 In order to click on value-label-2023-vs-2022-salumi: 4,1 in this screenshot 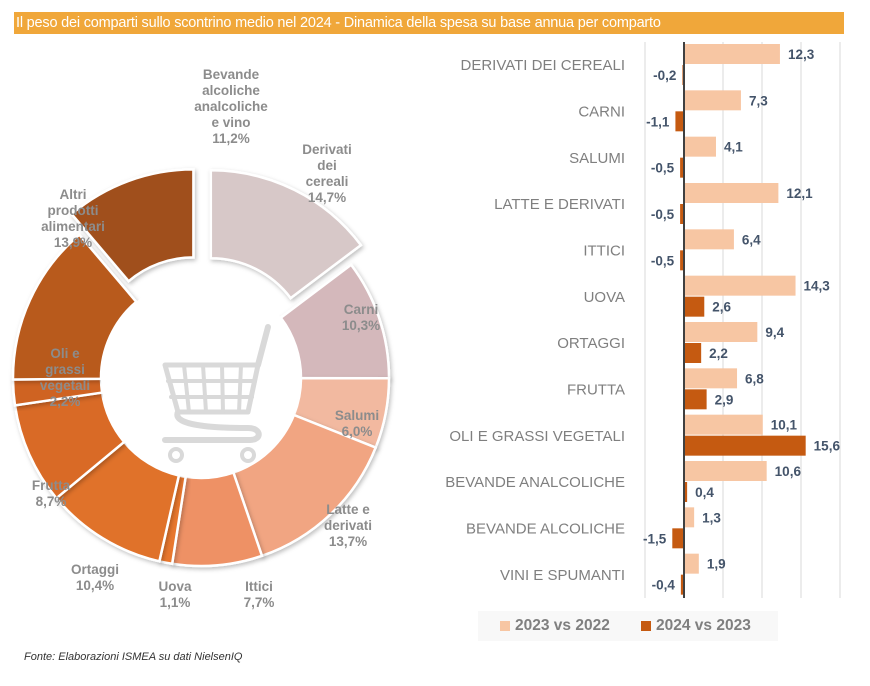, I will do `click(733, 147)`.